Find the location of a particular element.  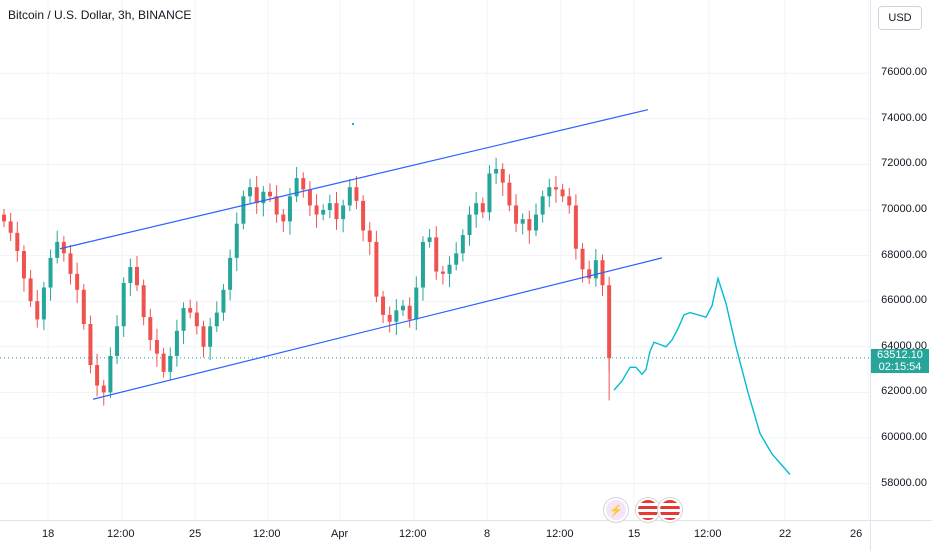

time-tick-label: 22 is located at coordinates (785, 534).